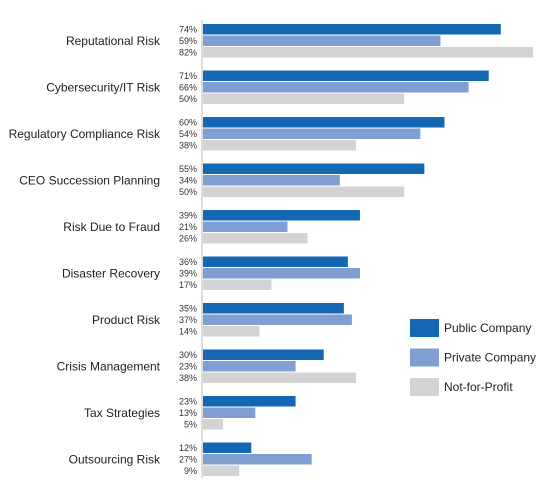  What do you see at coordinates (190, 471) in the screenshot?
I see `data-label: 9%` at bounding box center [190, 471].